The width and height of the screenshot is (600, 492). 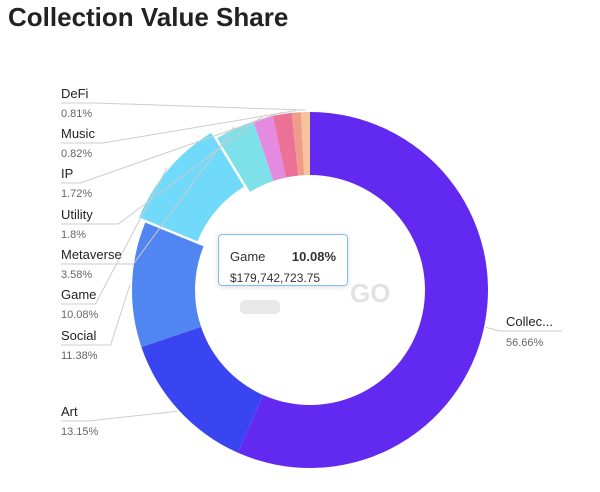 I want to click on slice-art, so click(x=202, y=389).